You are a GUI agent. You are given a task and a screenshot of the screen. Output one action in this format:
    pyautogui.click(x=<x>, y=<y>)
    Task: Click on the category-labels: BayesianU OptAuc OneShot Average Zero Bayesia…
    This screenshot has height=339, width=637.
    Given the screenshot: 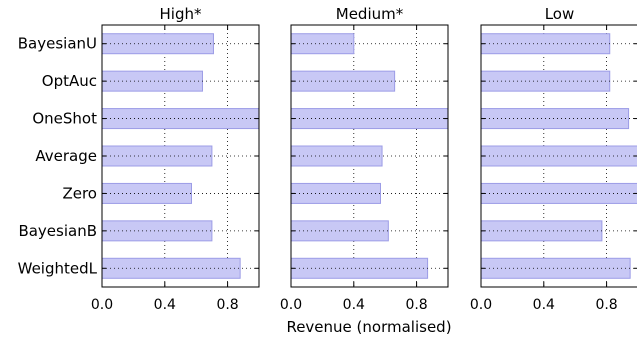 What is the action you would take?
    pyautogui.click(x=58, y=156)
    